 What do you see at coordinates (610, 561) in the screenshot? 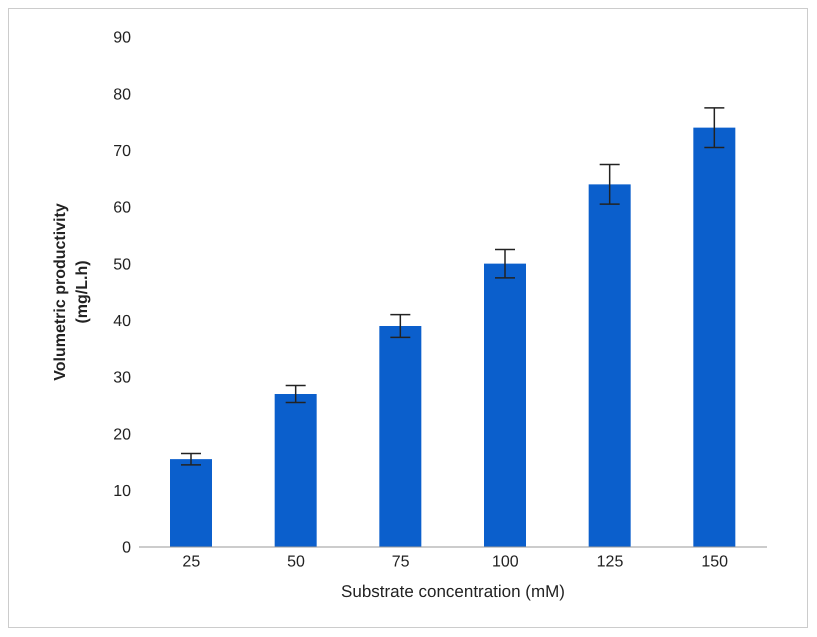
I see `x-tick-label: 125` at bounding box center [610, 561].